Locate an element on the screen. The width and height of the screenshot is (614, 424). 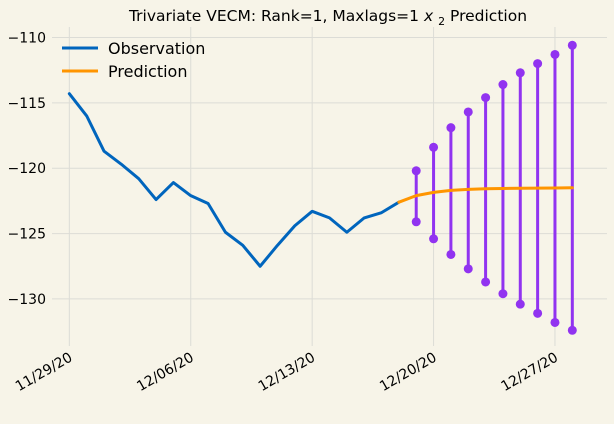
y-tick-label: −120 is located at coordinates (27, 169).